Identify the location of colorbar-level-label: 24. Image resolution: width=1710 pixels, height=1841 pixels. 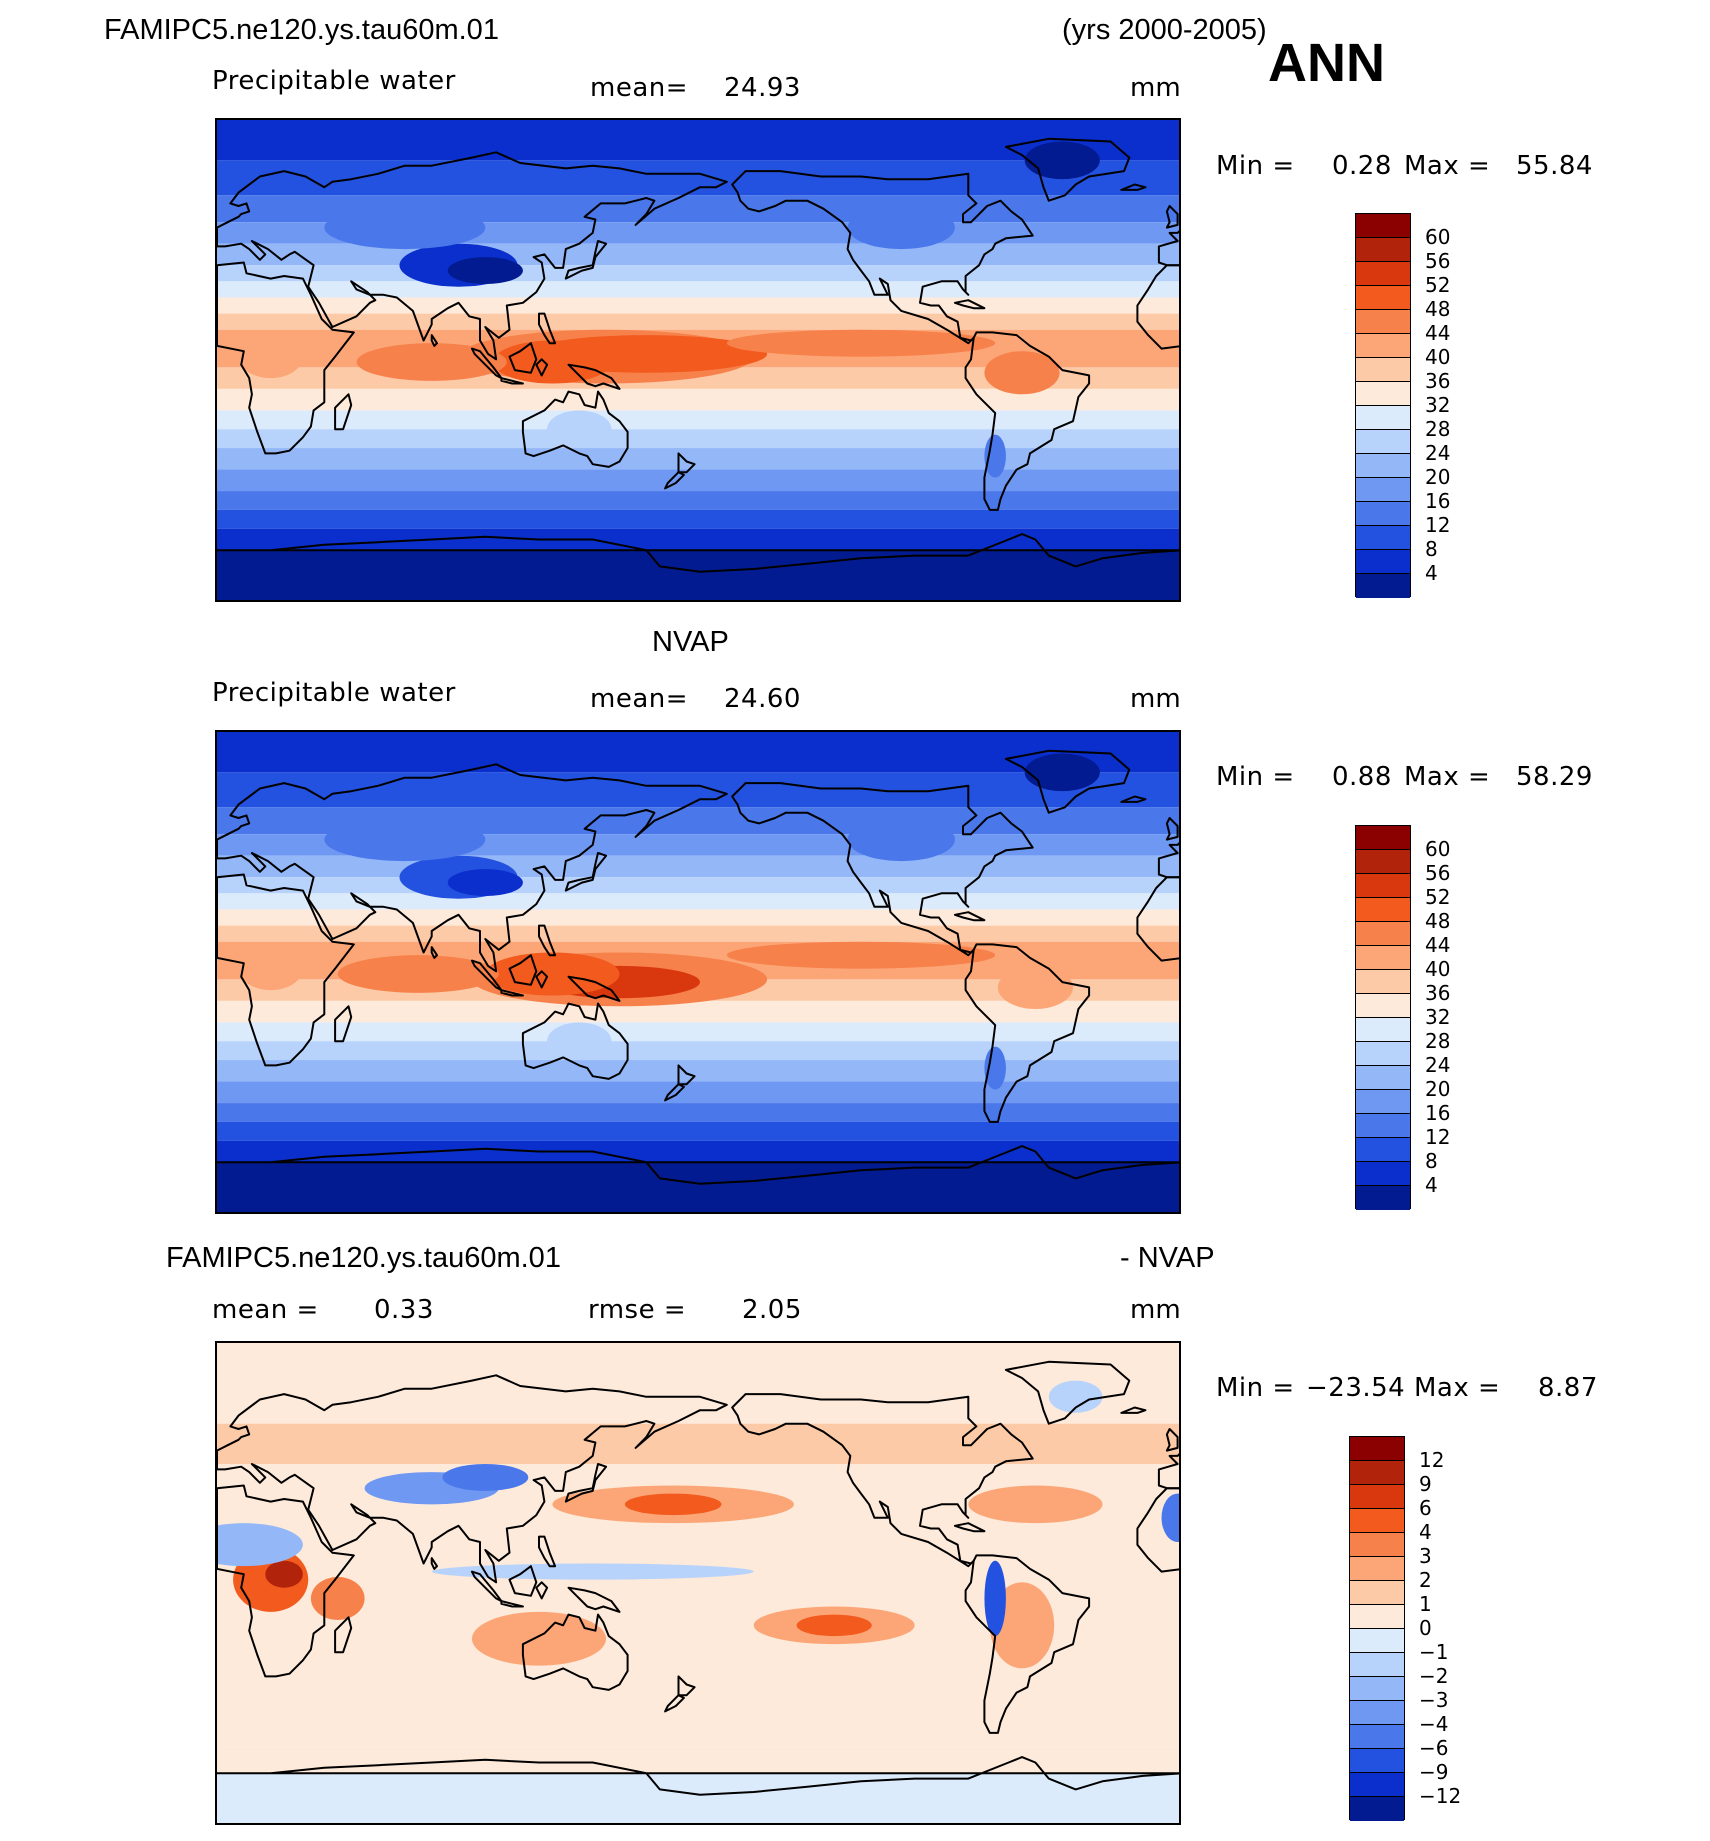
(1438, 1065).